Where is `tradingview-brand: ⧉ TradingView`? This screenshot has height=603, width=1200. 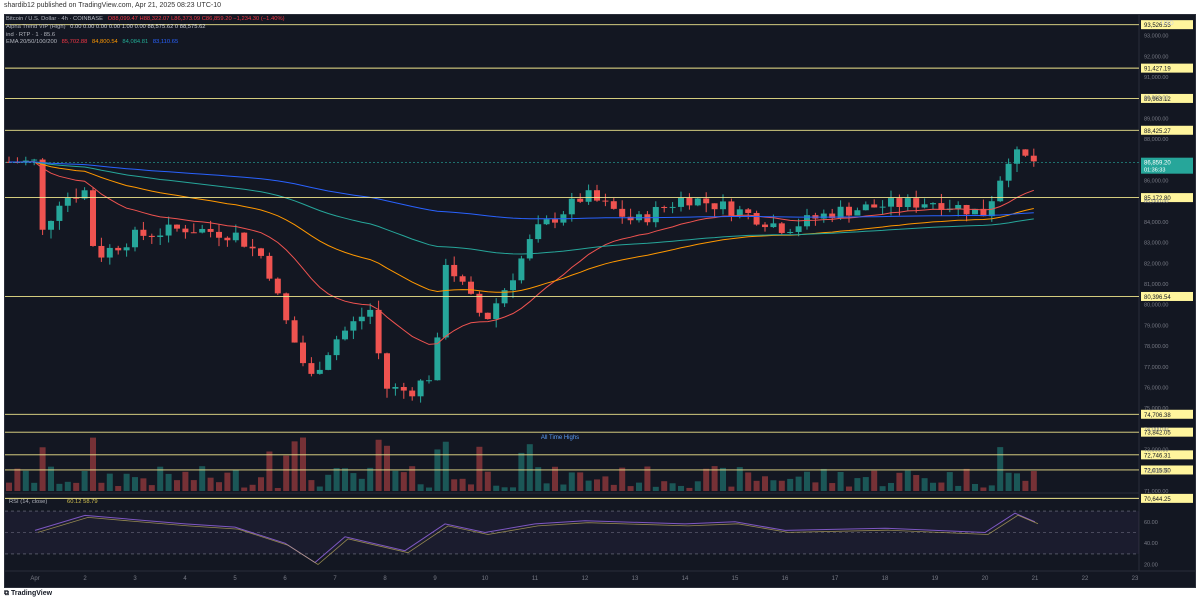
tradingview-brand: ⧉ TradingView is located at coordinates (28, 594).